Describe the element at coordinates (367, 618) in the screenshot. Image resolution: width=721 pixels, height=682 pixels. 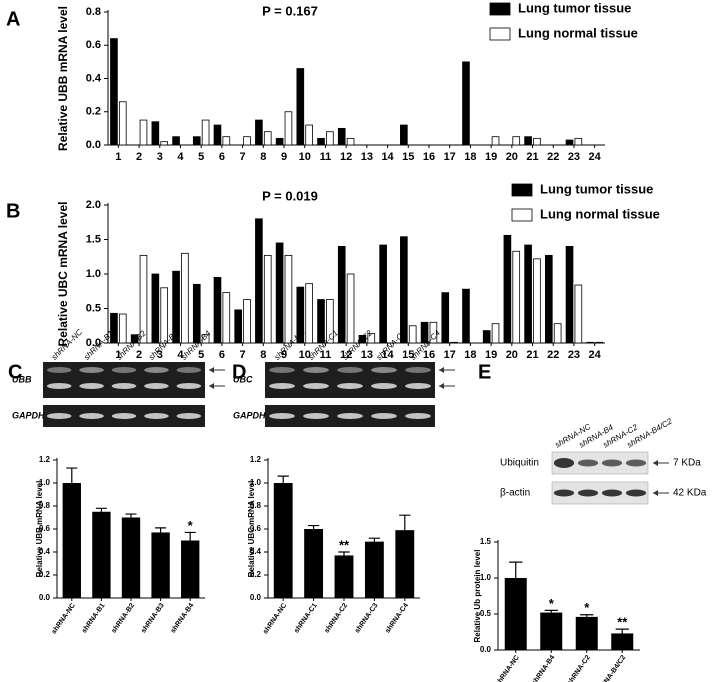
I see `x-tick-label: shRNA-C3` at that location.